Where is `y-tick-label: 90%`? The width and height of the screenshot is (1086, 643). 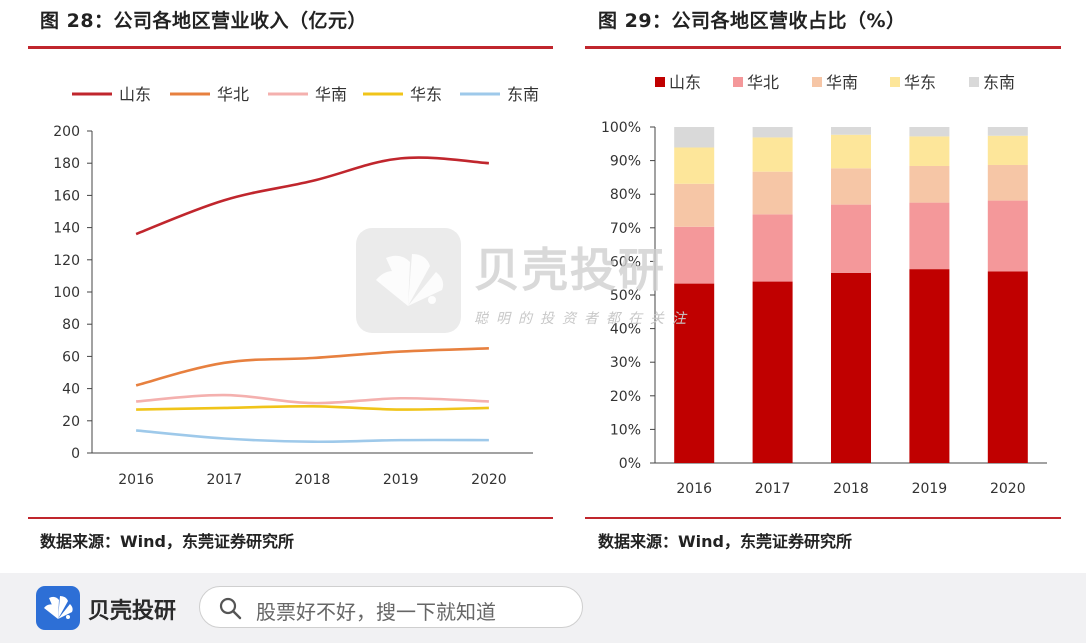
y-tick-label: 90% is located at coordinates (625, 162).